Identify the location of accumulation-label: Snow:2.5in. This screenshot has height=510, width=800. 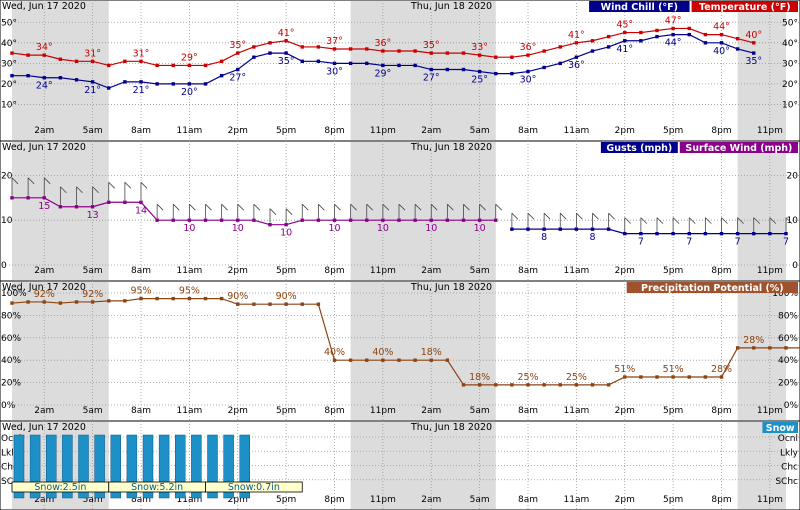
(60, 487).